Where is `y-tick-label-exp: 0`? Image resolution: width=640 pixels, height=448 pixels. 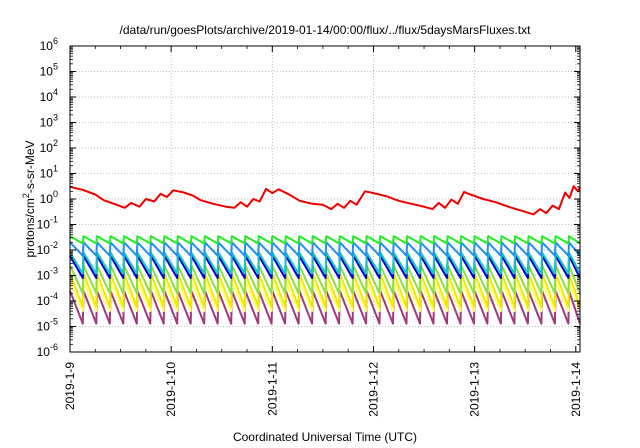
y-tick-label-exp: 0 is located at coordinates (55, 194).